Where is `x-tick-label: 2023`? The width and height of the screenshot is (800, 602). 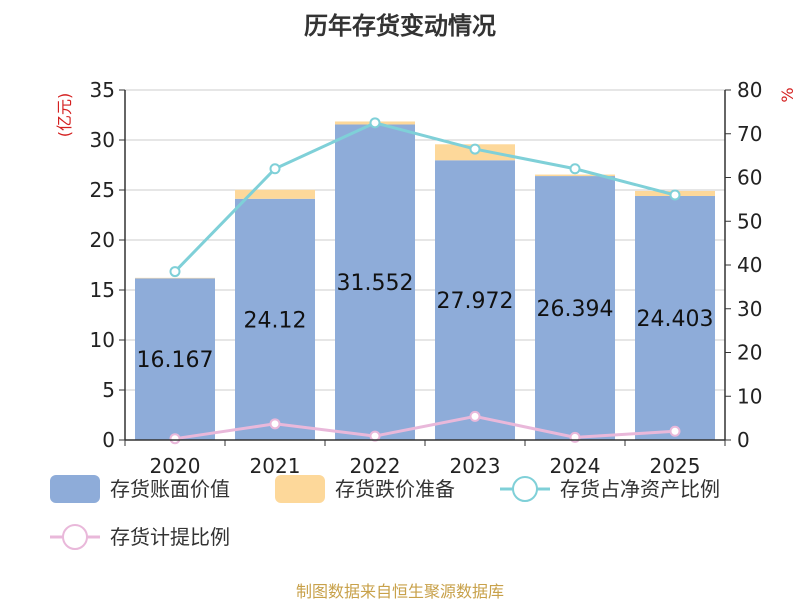
x-tick-label: 2023 is located at coordinates (475, 466).